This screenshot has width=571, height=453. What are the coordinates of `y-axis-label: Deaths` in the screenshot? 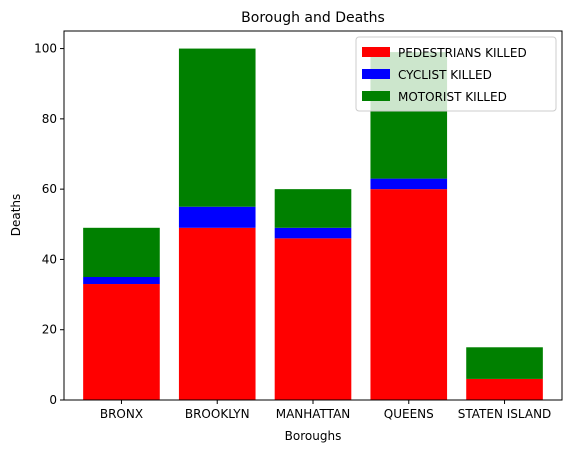 It's located at (16, 215).